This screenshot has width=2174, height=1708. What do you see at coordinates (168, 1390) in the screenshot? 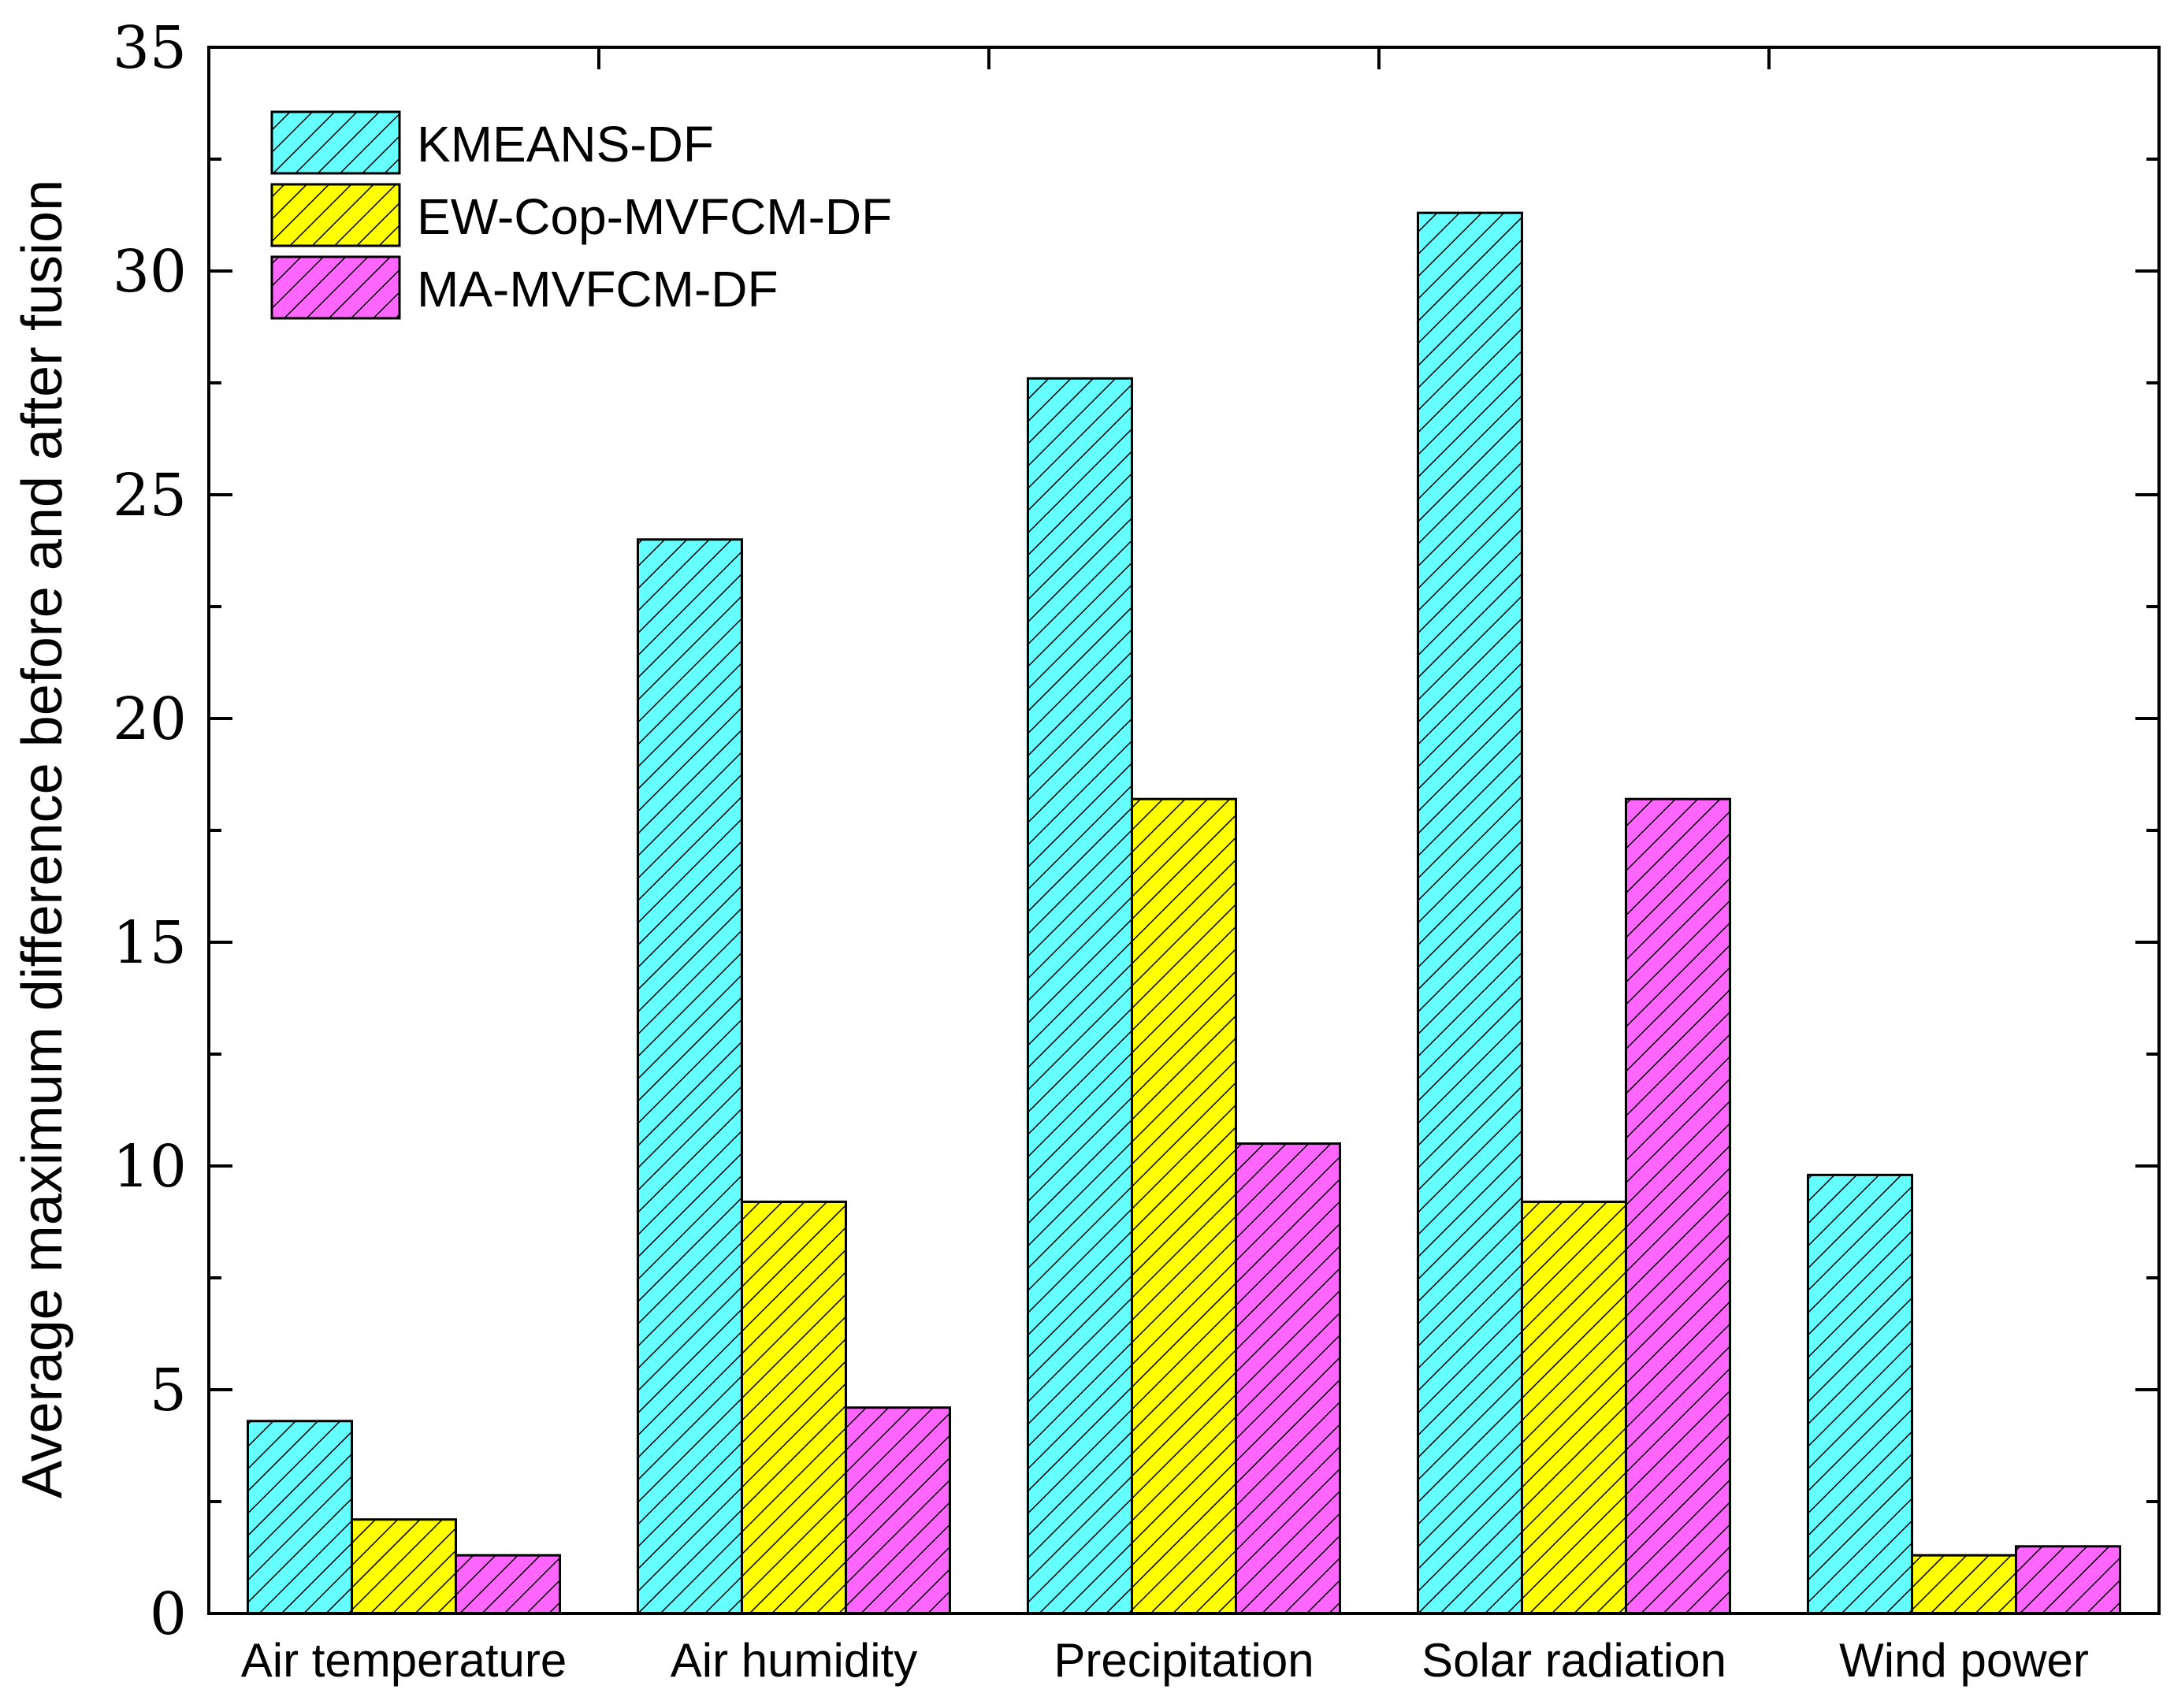
I see `y-tick-label: 5` at bounding box center [168, 1390].